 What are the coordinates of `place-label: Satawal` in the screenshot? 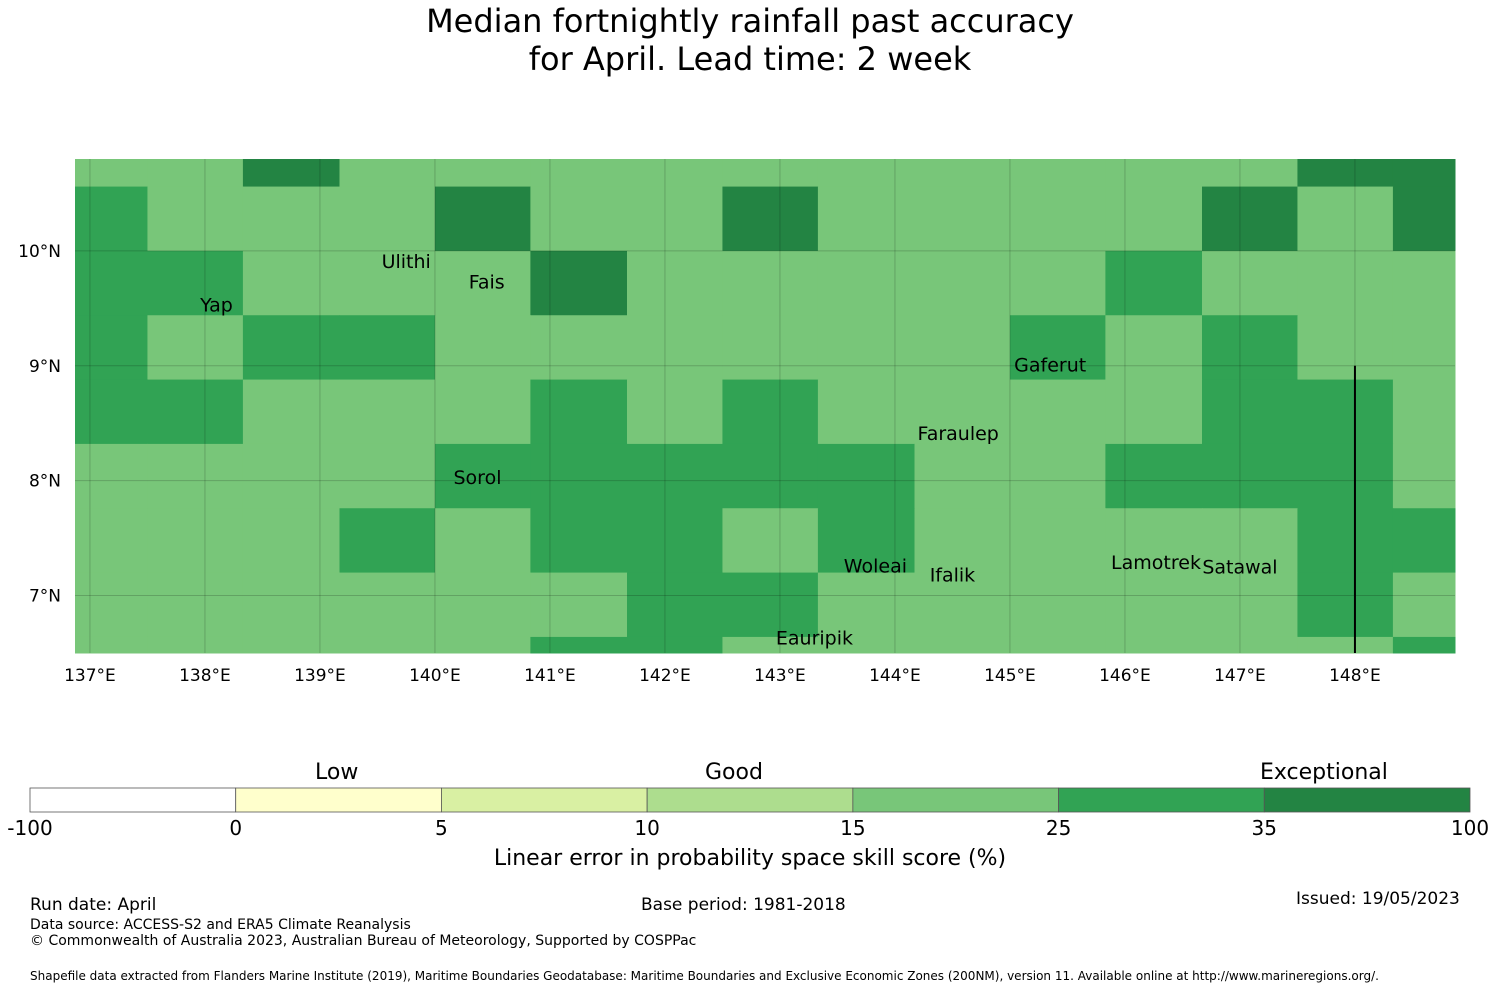 It's located at (1239, 567).